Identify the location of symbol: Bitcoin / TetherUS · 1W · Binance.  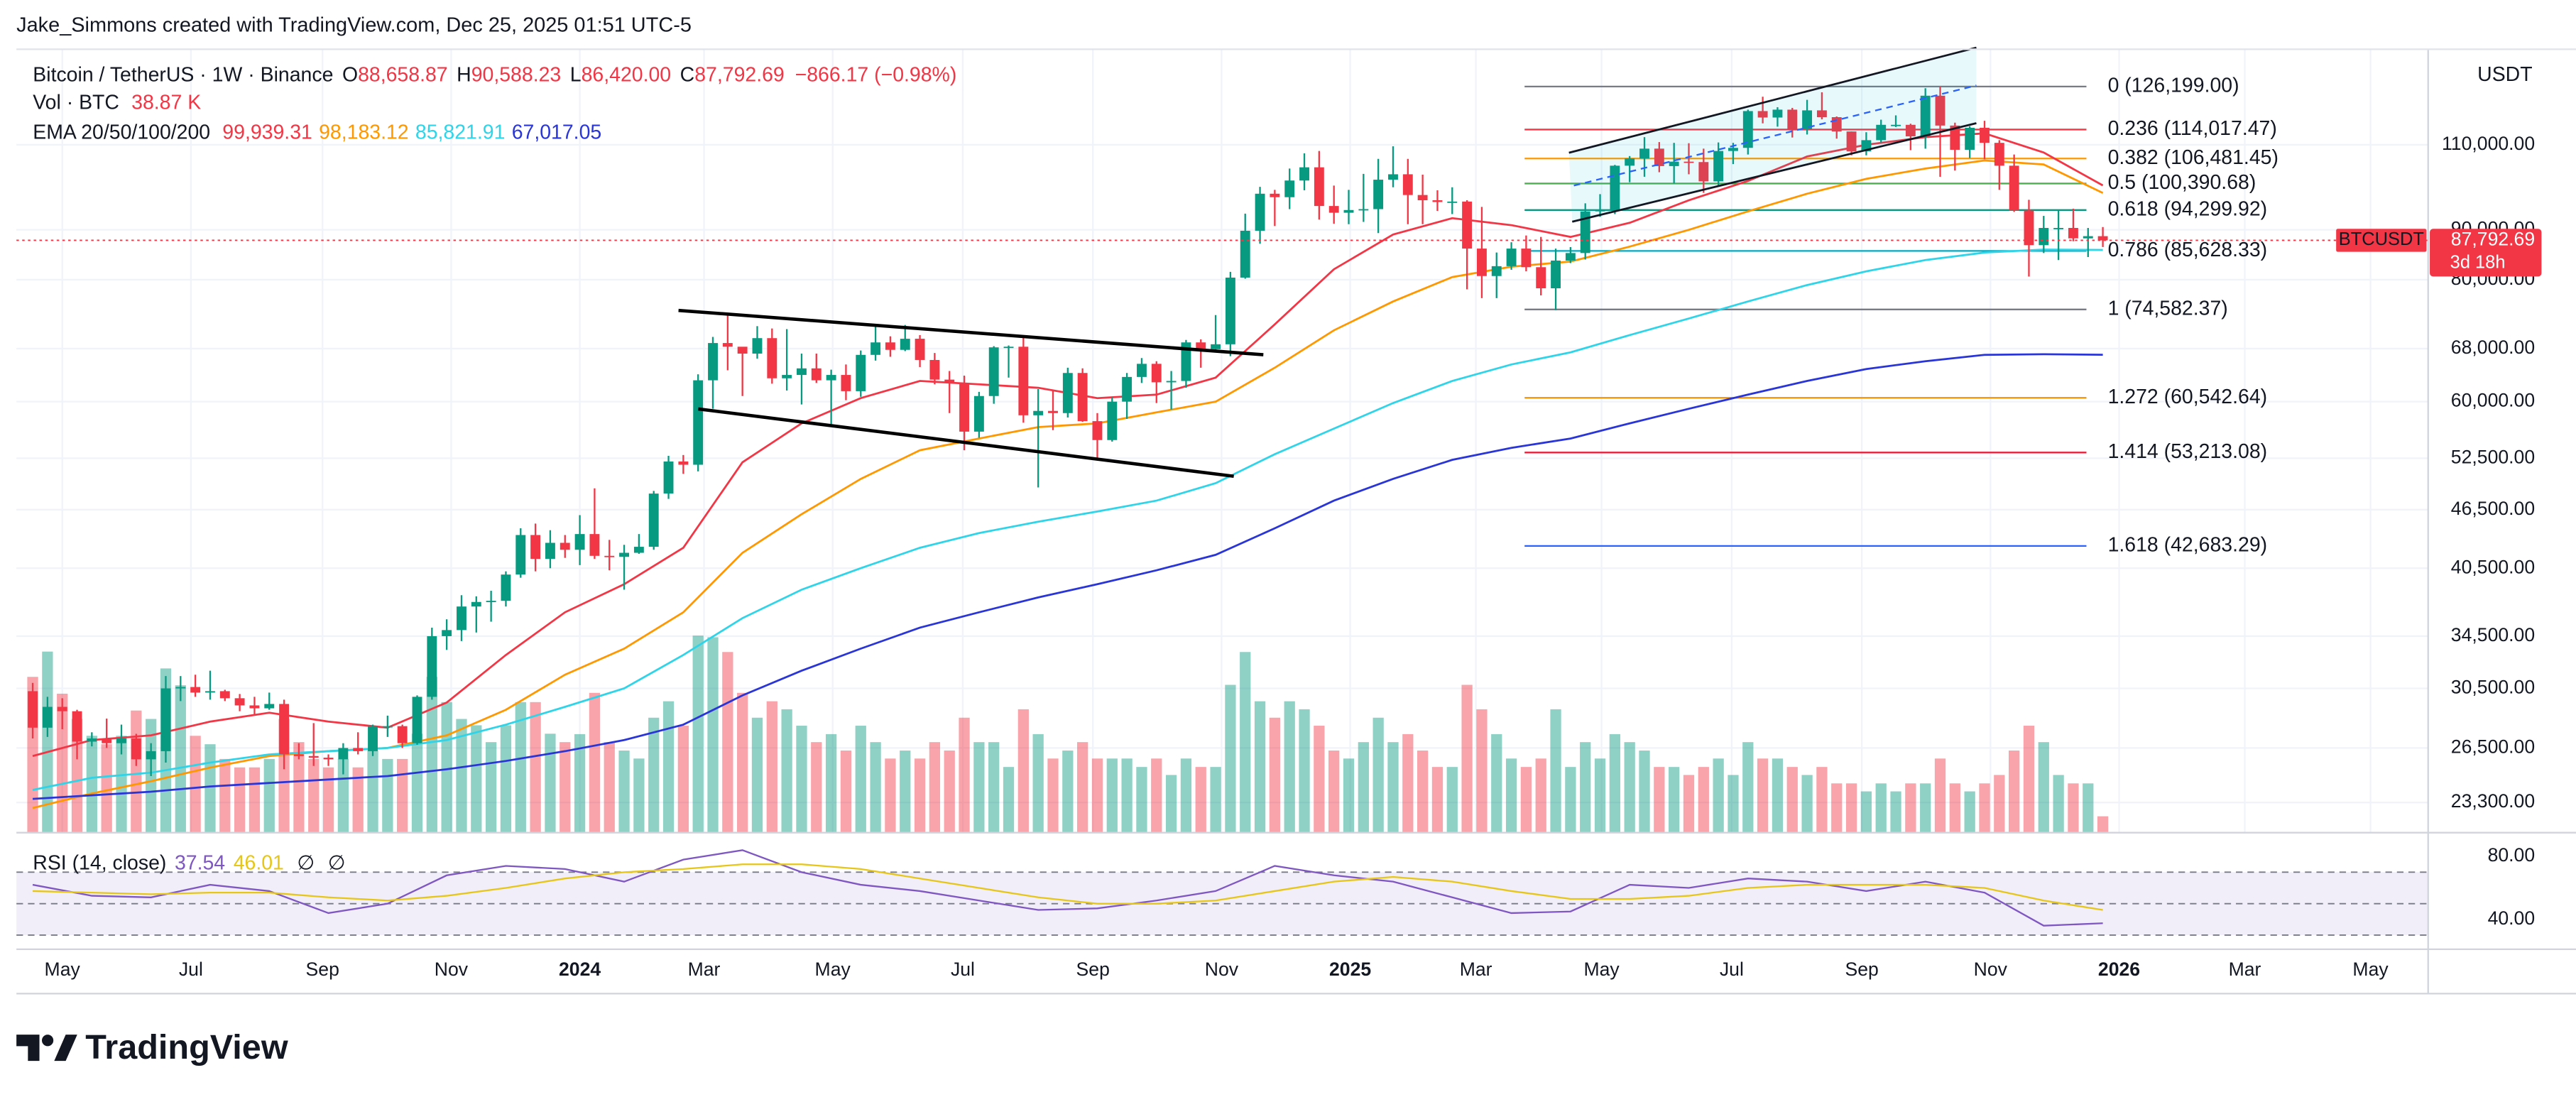
(183, 74).